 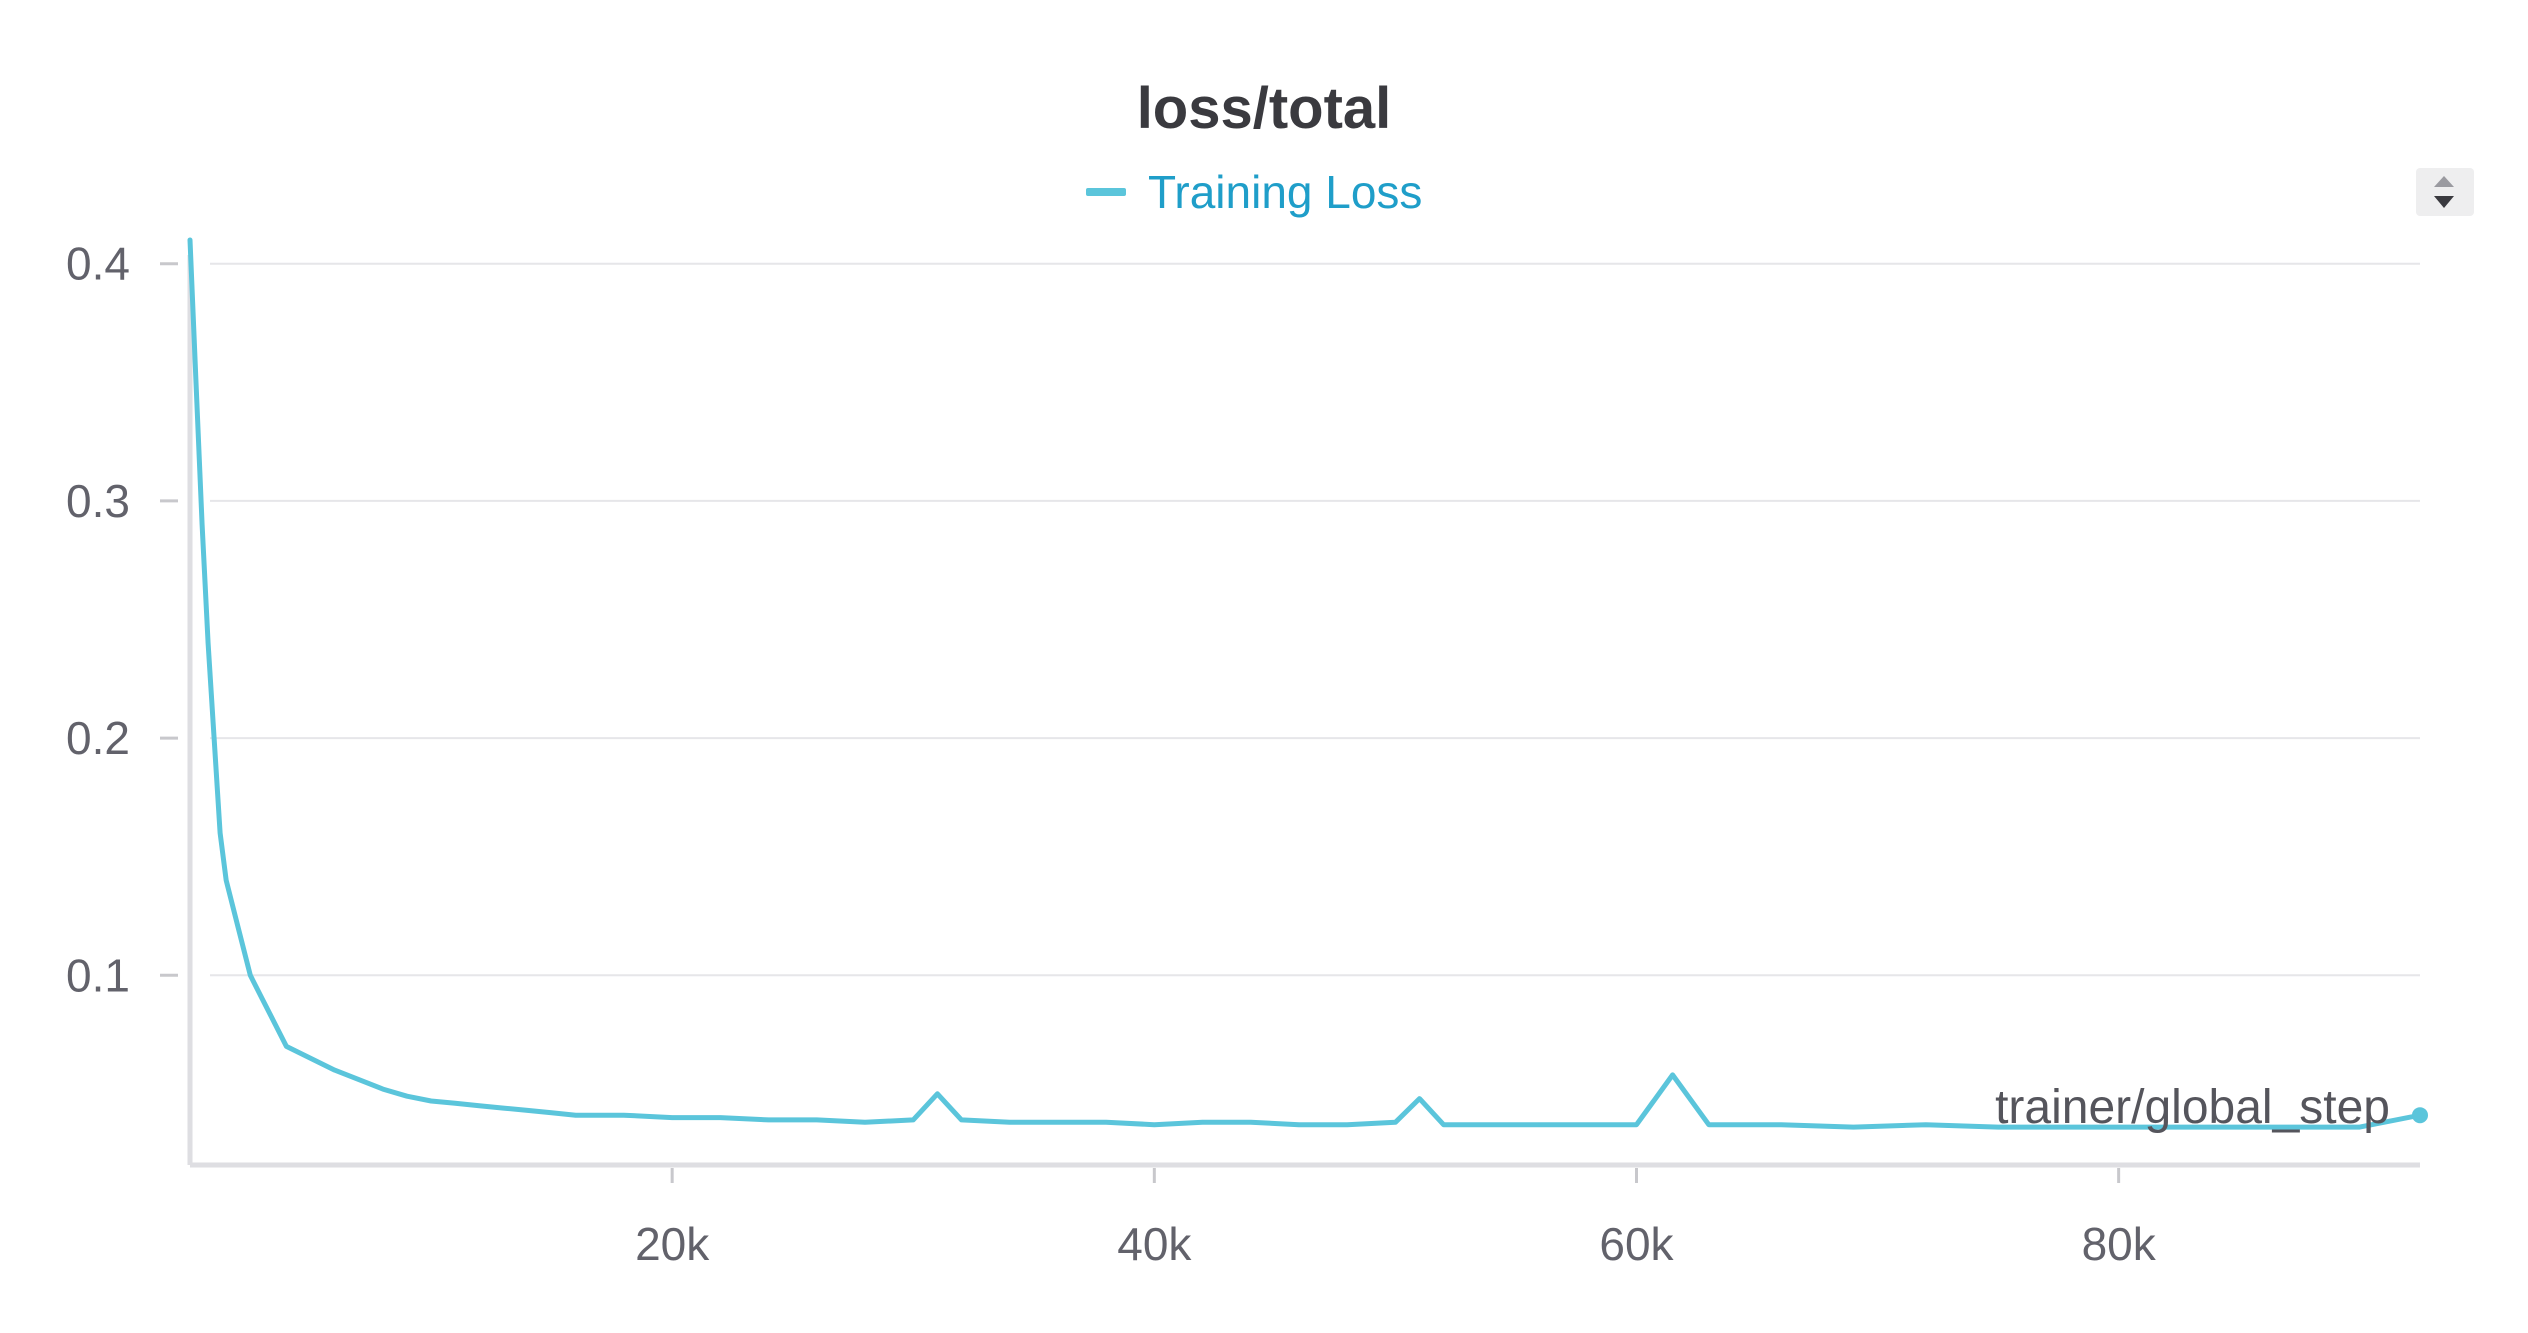 I want to click on series-last-point, so click(x=2420, y=1115).